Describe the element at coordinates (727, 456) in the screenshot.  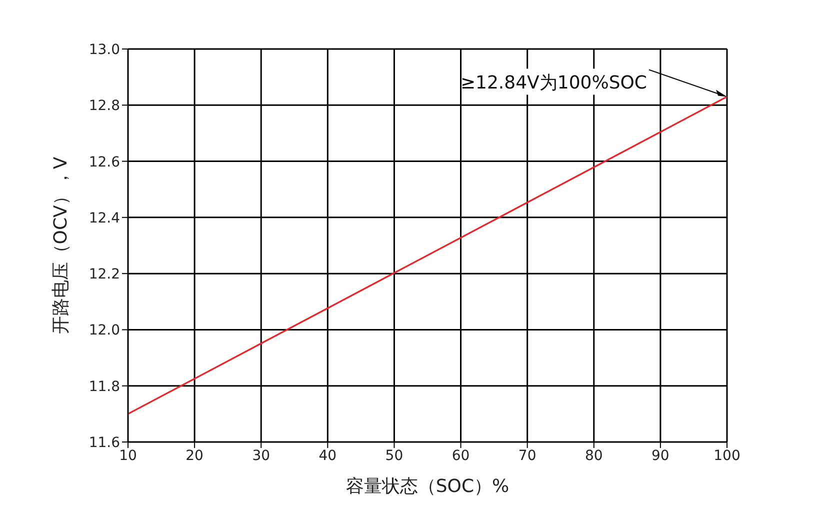
I see `x-tick-label: 100` at that location.